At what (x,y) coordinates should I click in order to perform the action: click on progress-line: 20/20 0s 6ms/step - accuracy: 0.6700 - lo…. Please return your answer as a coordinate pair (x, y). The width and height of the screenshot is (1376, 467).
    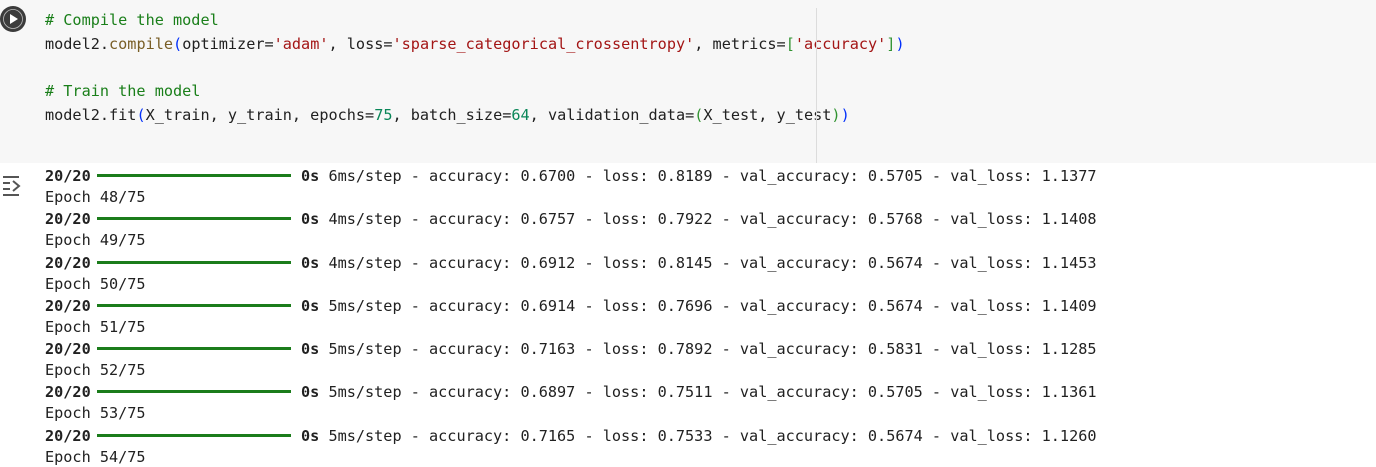
    Looking at the image, I should click on (571, 176).